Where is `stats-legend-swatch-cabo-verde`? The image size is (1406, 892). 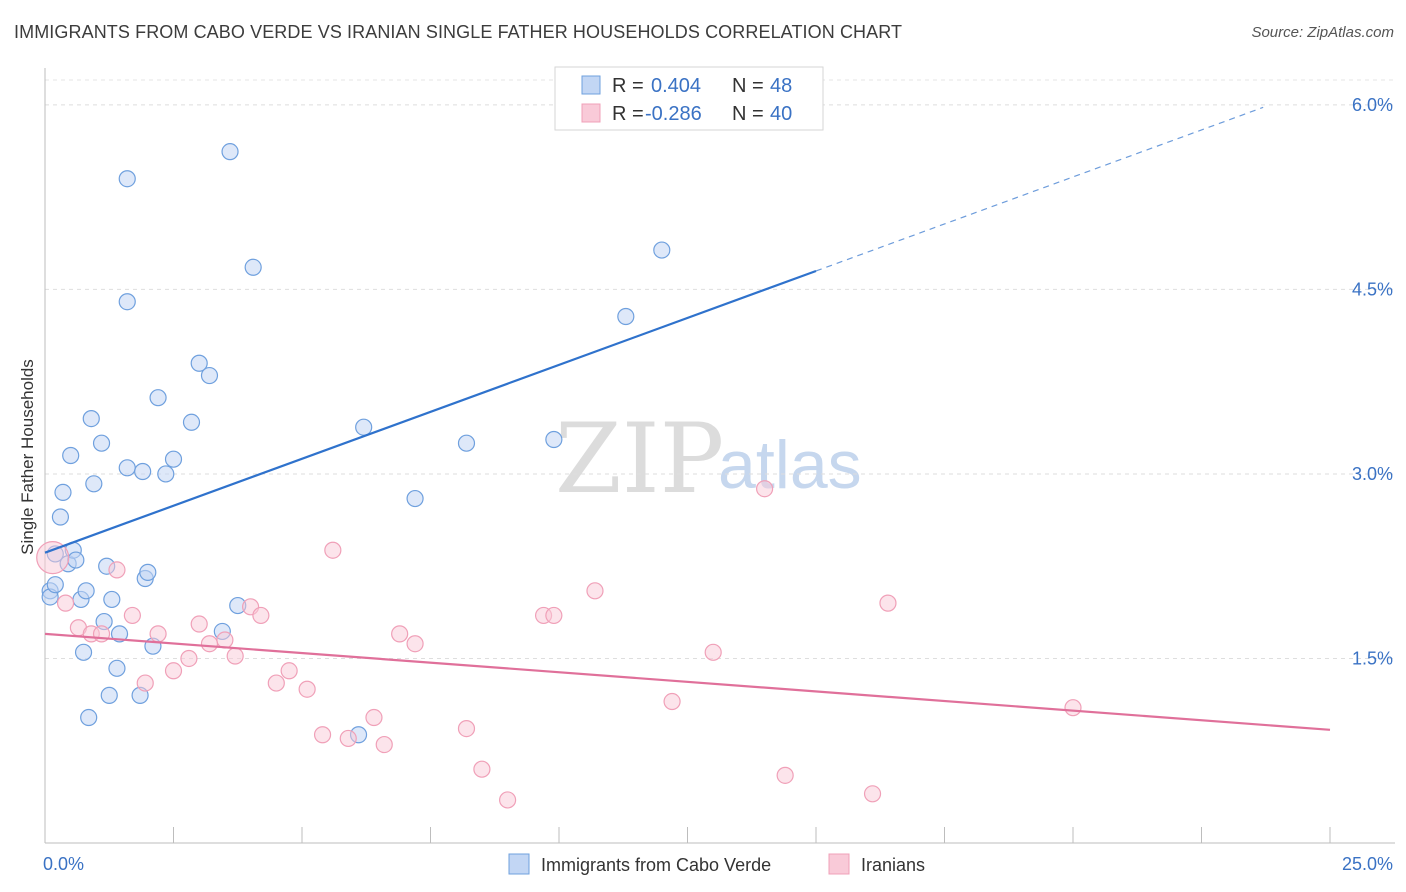
stats-legend-swatch-cabo-verde is located at coordinates (591, 85).